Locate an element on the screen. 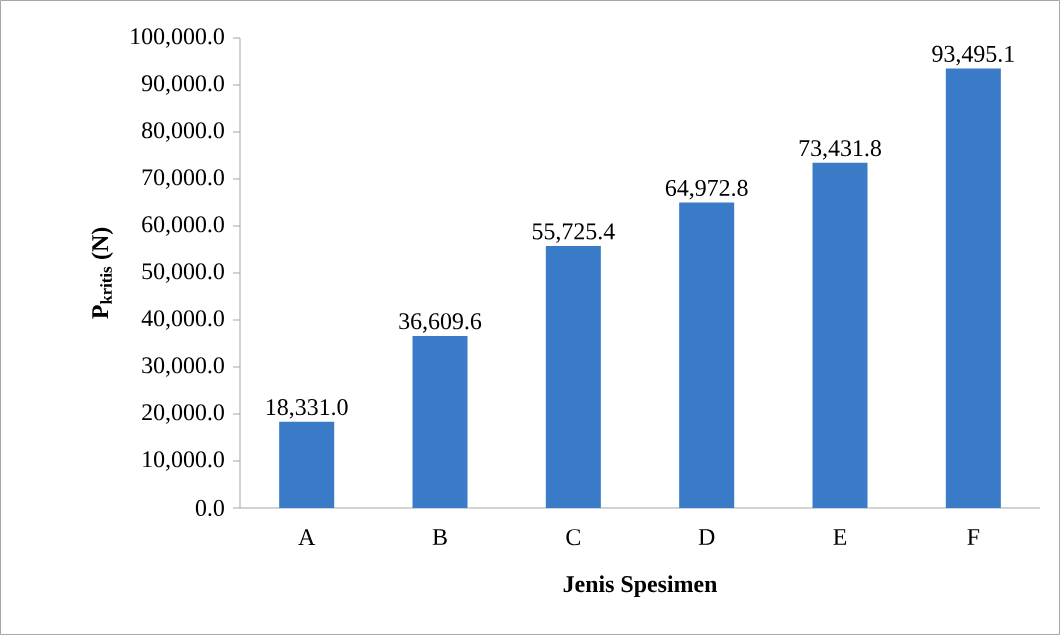 This screenshot has width=1060, height=635. data-label: 18,331.0 is located at coordinates (307, 409).